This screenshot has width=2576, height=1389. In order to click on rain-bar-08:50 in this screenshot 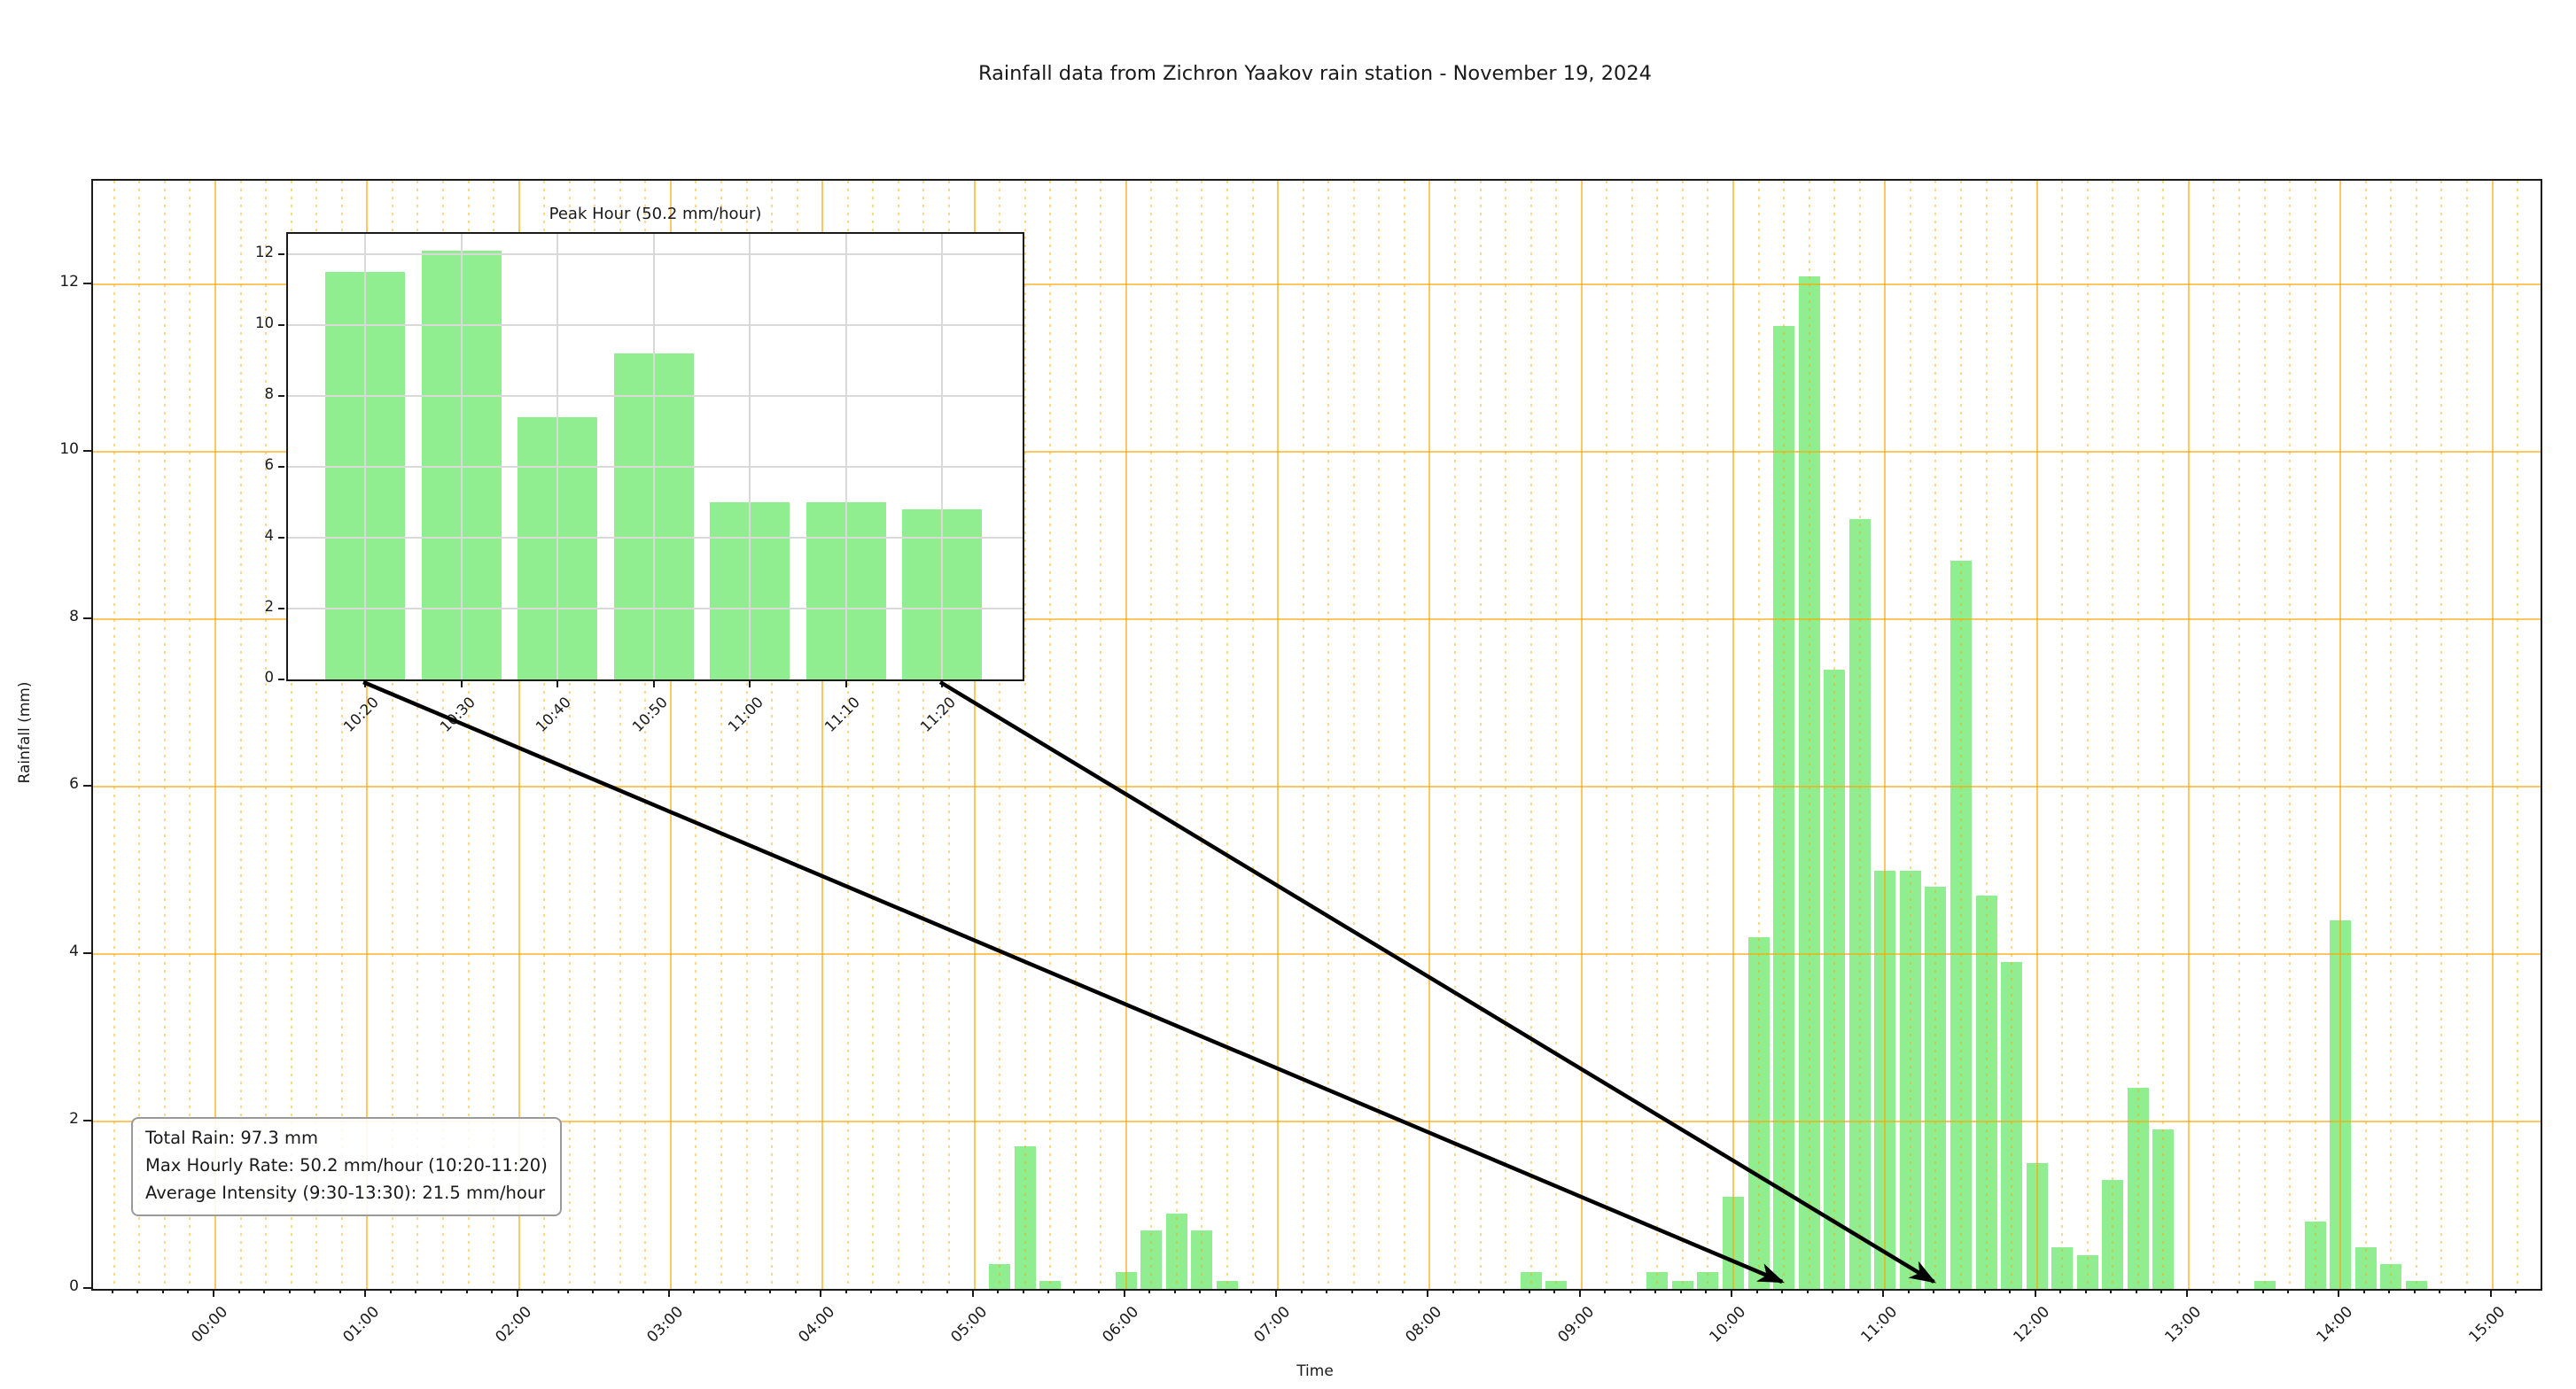, I will do `click(1557, 1284)`.